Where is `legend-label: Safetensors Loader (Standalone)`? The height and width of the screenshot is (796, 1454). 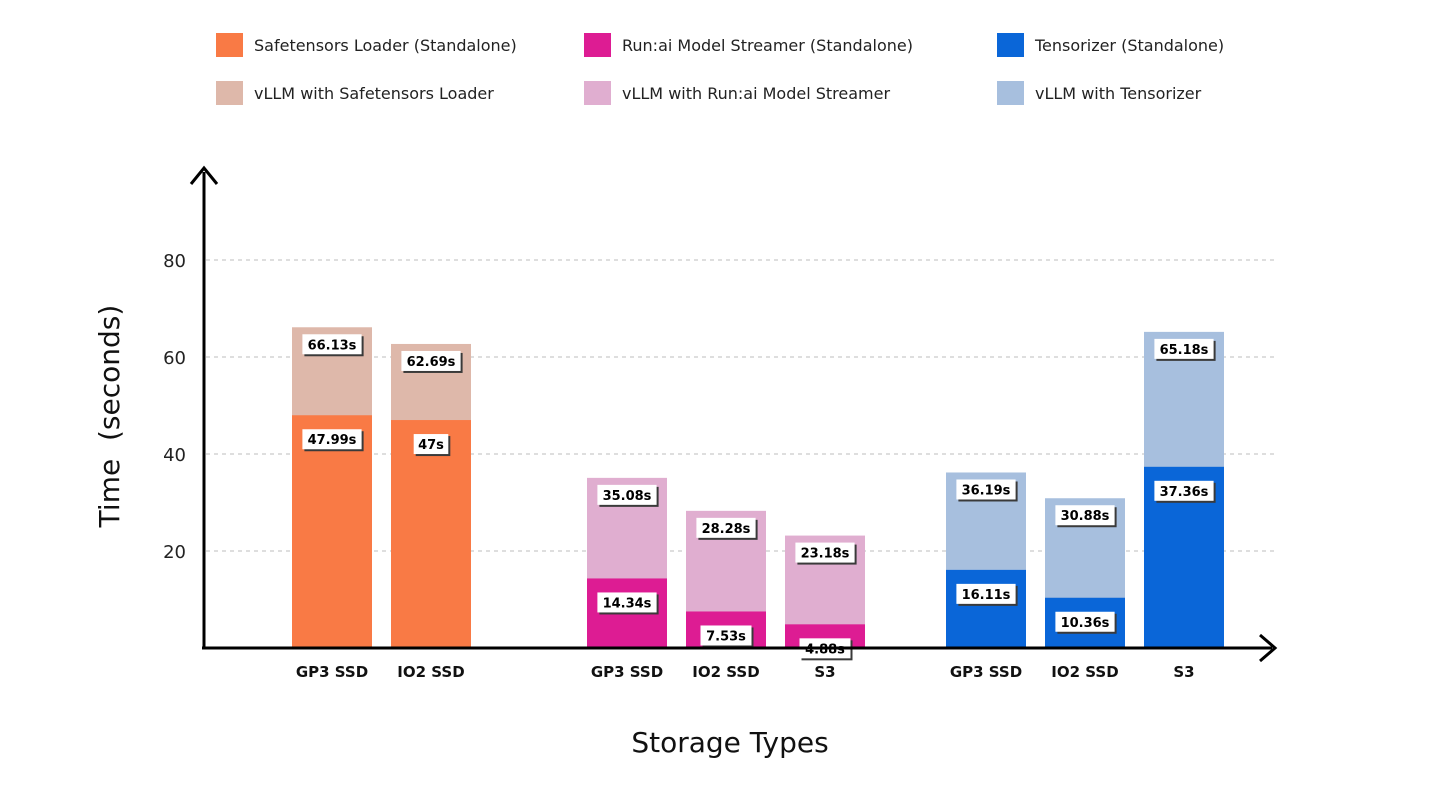 legend-label: Safetensors Loader (Standalone) is located at coordinates (385, 45).